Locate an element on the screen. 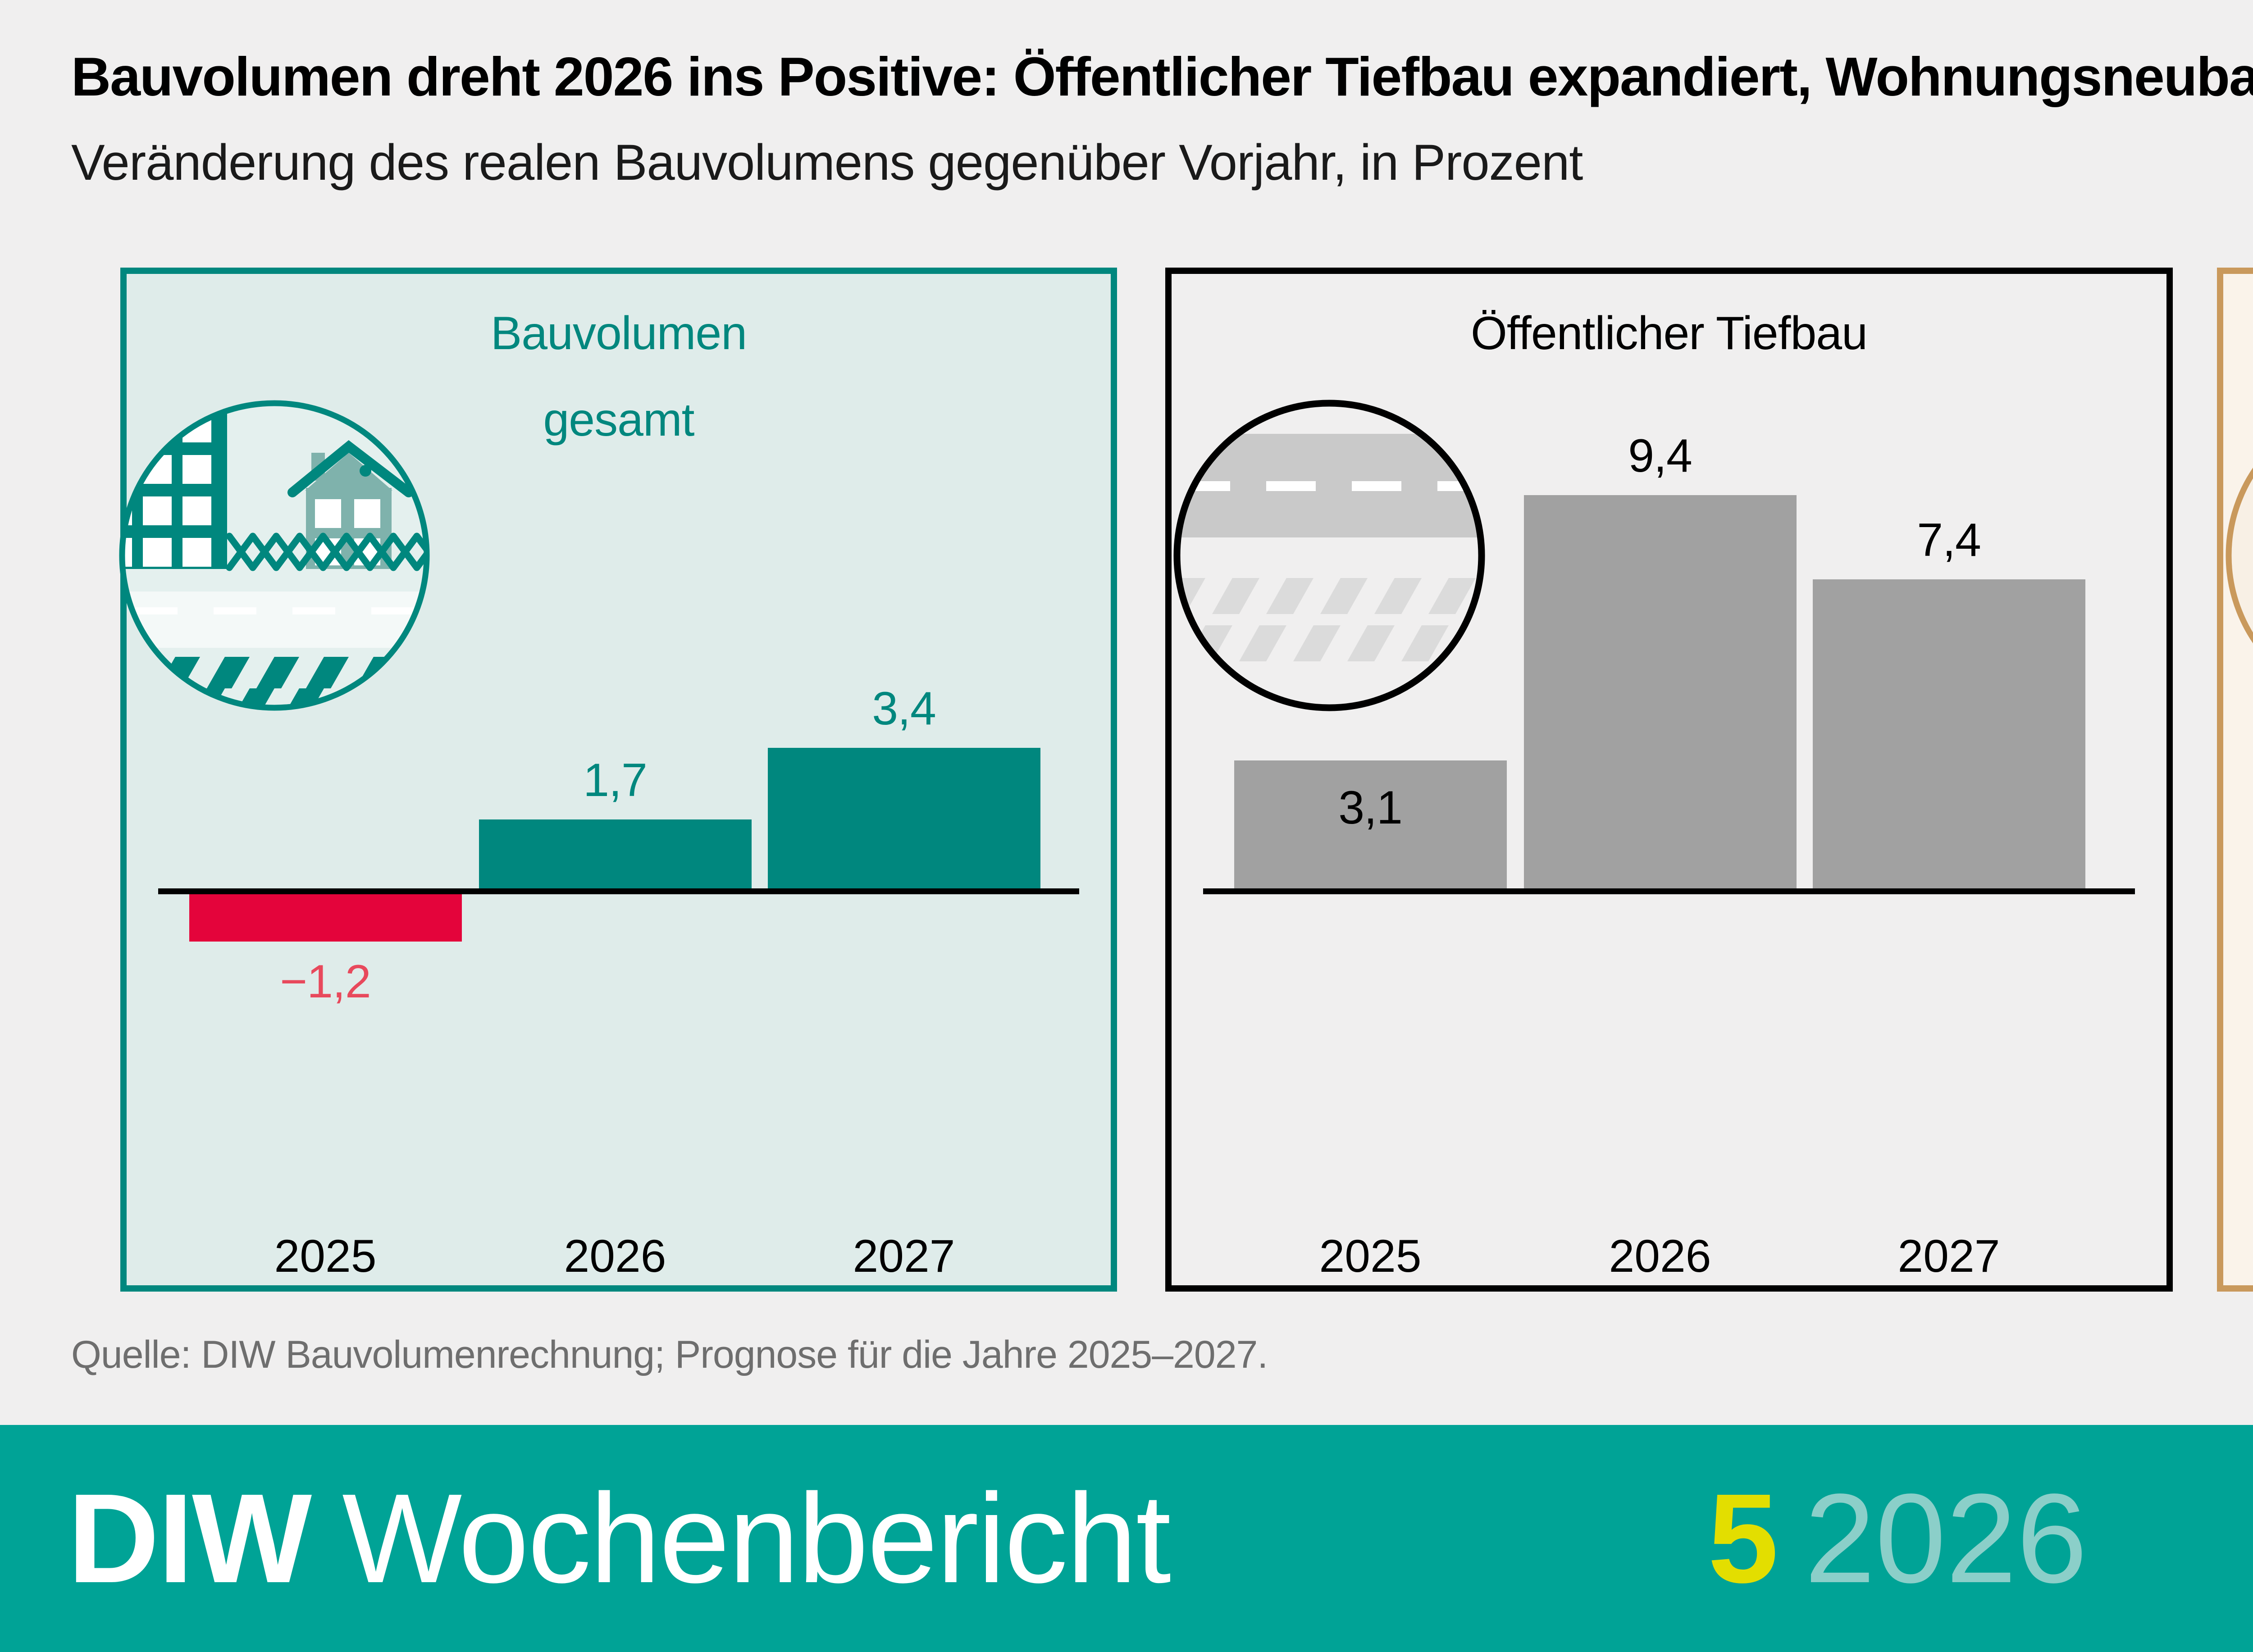  bar-value-label: 3,1 is located at coordinates (1370, 808).